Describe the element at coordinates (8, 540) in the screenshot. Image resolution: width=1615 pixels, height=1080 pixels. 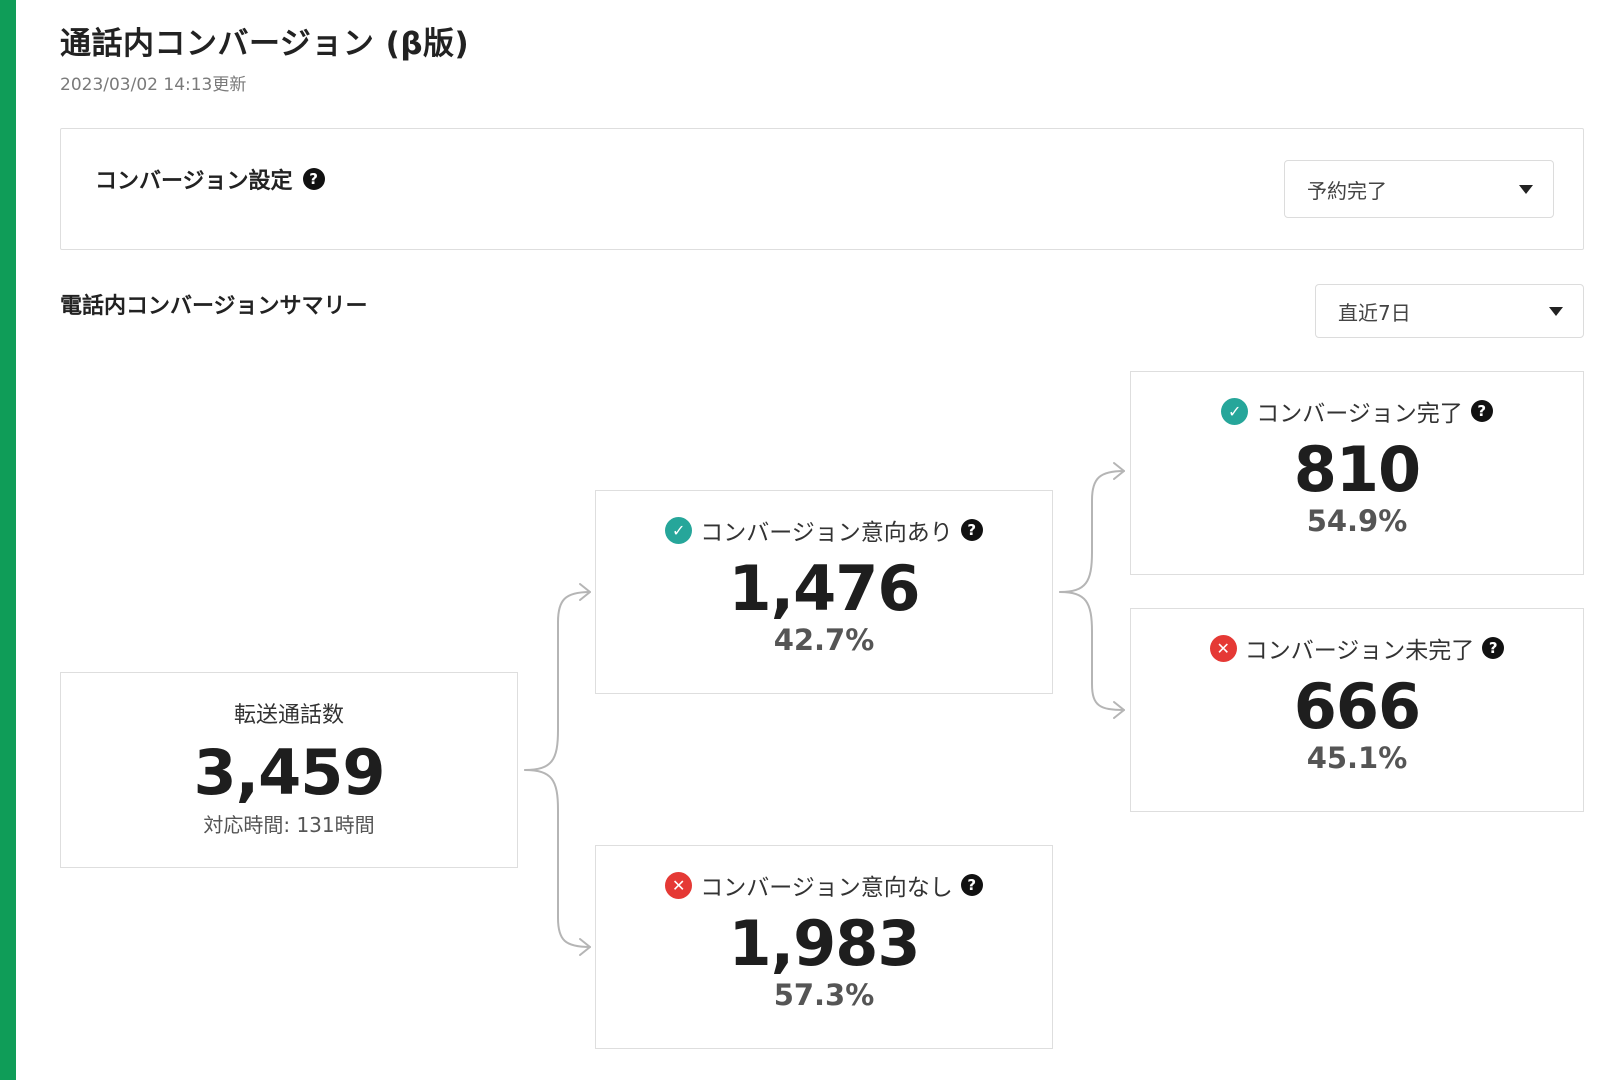
I see `left-accent-bar` at that location.